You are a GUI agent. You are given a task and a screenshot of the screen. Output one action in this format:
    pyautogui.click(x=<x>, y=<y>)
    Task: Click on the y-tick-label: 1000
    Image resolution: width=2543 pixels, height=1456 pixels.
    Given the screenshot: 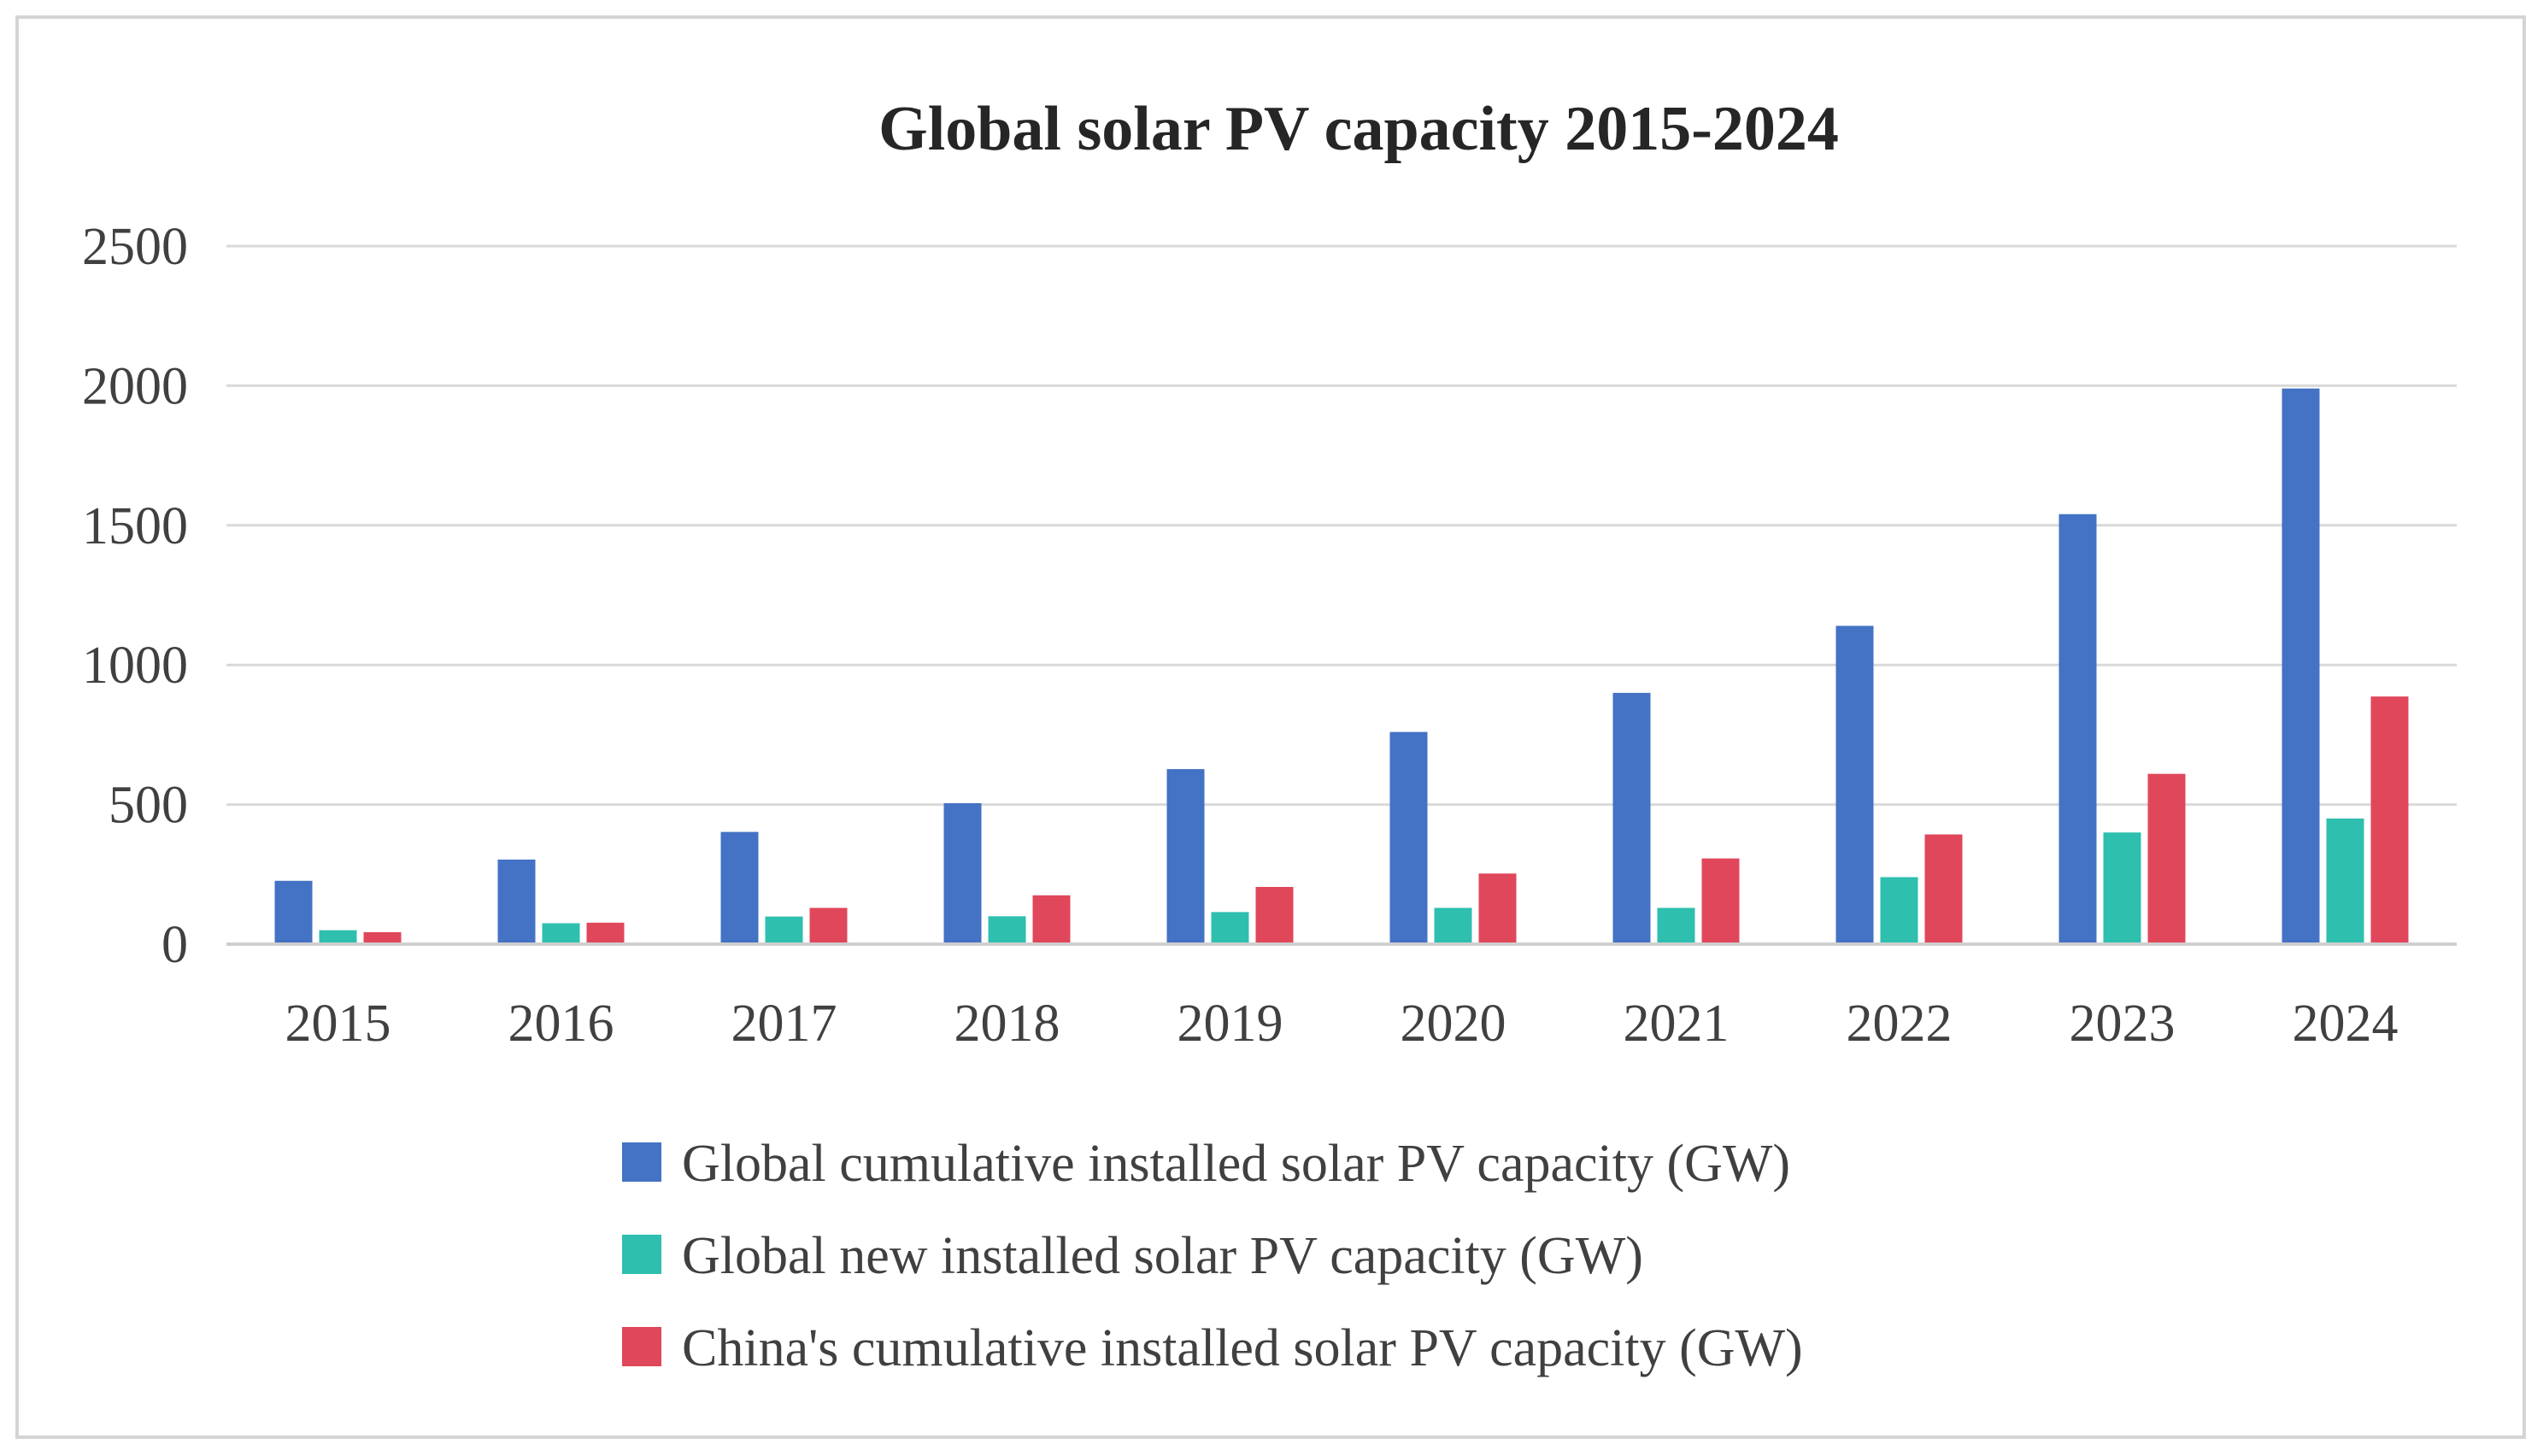 What is the action you would take?
    pyautogui.click(x=135, y=666)
    